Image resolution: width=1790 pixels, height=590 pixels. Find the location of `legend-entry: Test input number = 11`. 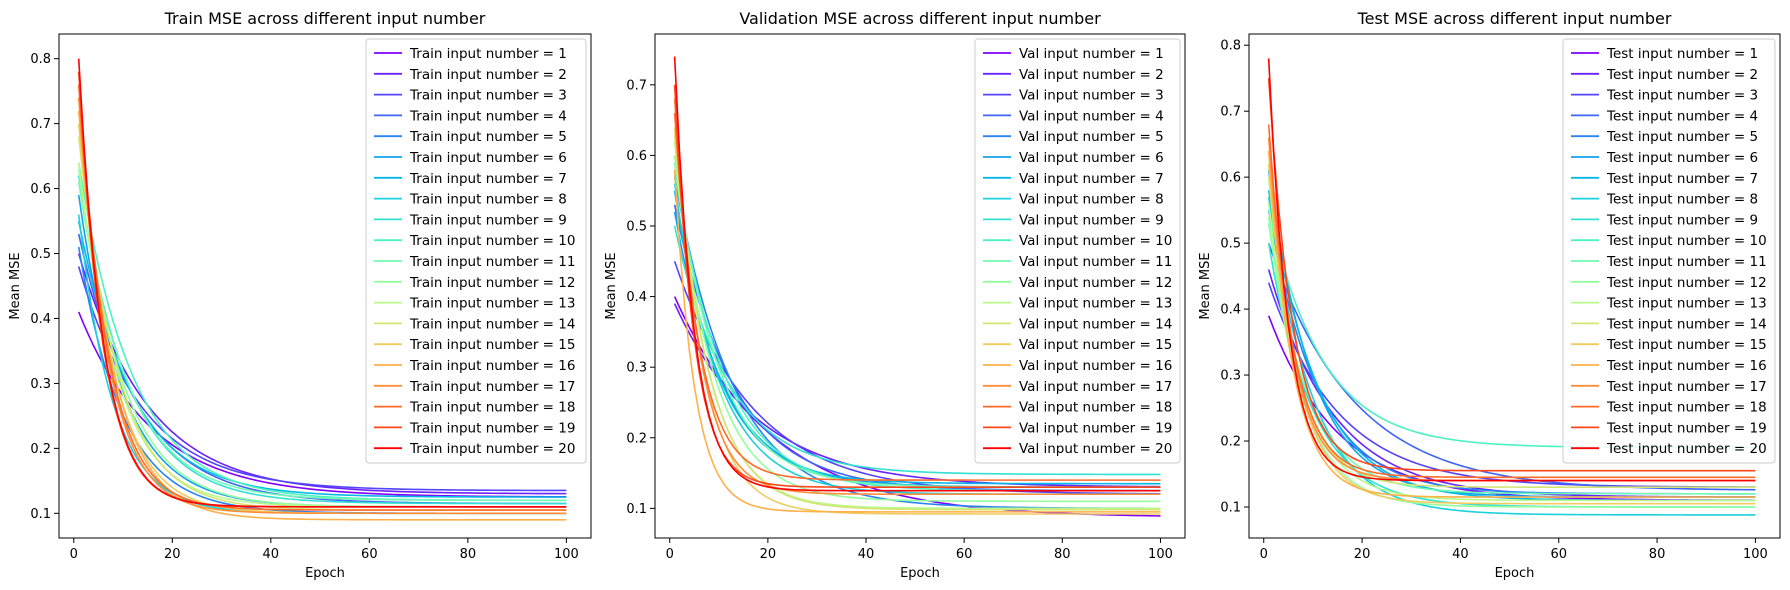

legend-entry: Test input number = 11 is located at coordinates (1686, 262).